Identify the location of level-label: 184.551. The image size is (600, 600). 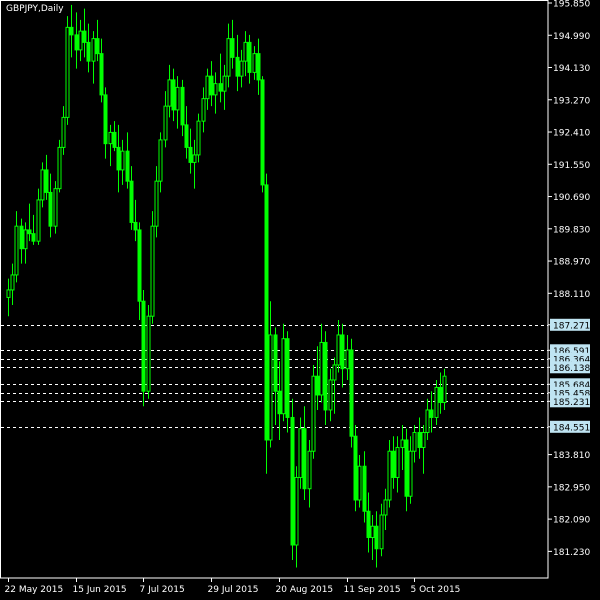
(571, 428).